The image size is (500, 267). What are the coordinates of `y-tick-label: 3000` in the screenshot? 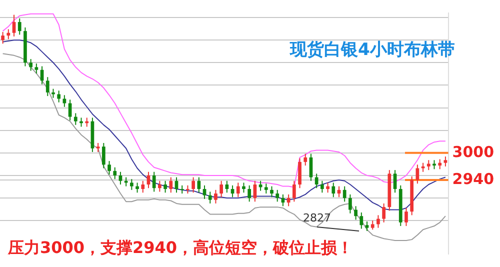 It's located at (473, 151).